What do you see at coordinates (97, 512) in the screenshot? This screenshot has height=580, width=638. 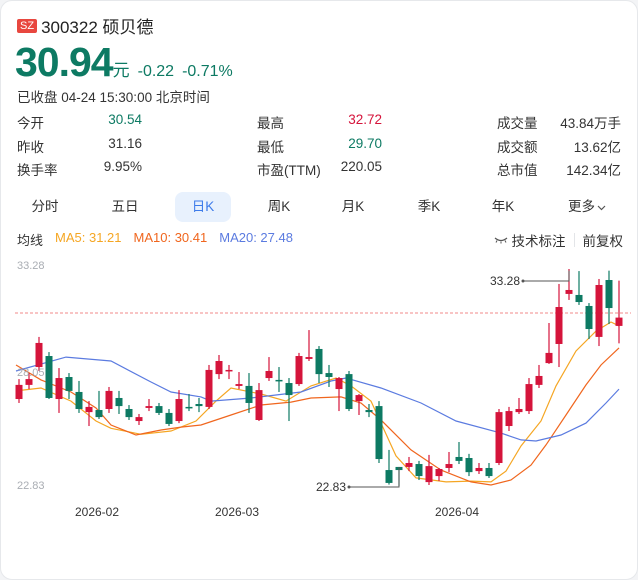 I see `x-axis-label: 2026-02` at bounding box center [97, 512].